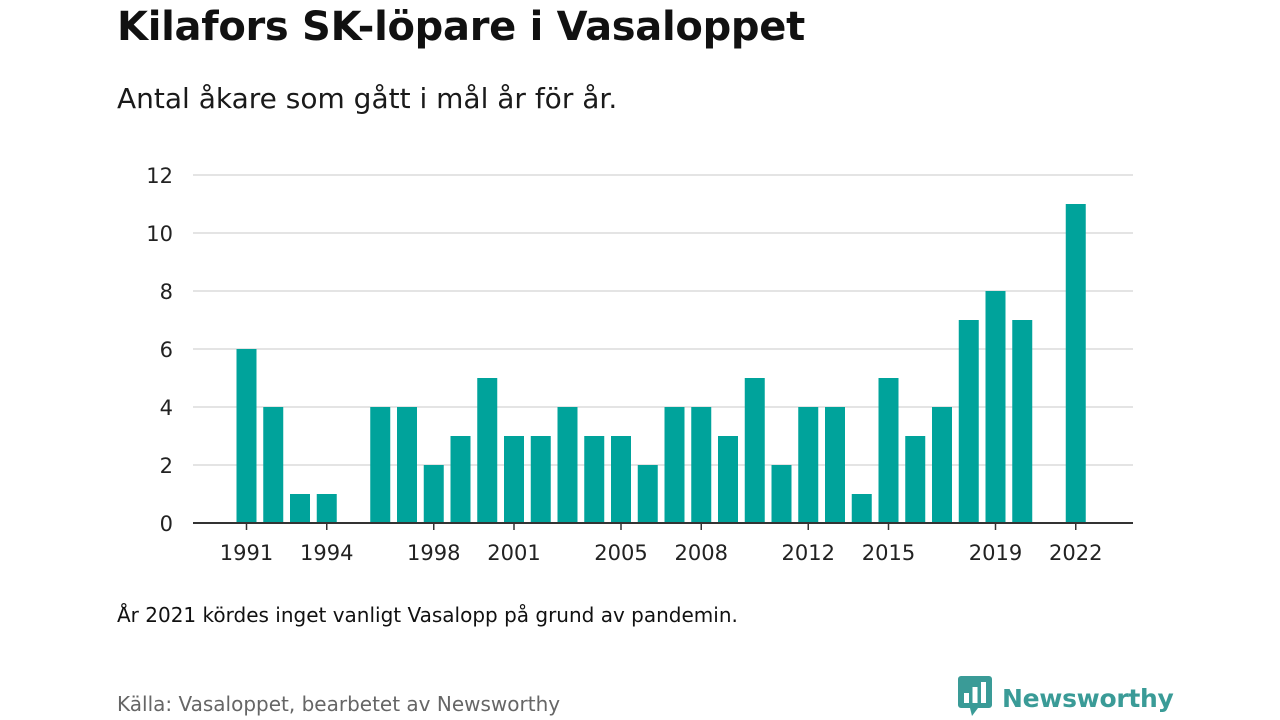  What do you see at coordinates (1022, 421) in the screenshot?
I see `bar-2020` at bounding box center [1022, 421].